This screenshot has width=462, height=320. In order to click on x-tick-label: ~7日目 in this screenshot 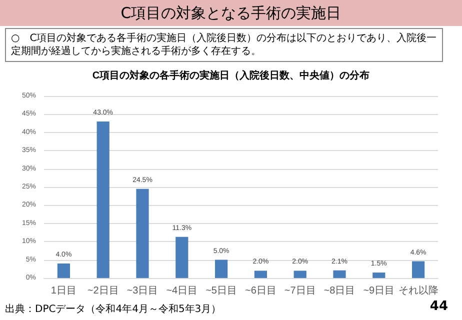, I will do `click(300, 291)`.